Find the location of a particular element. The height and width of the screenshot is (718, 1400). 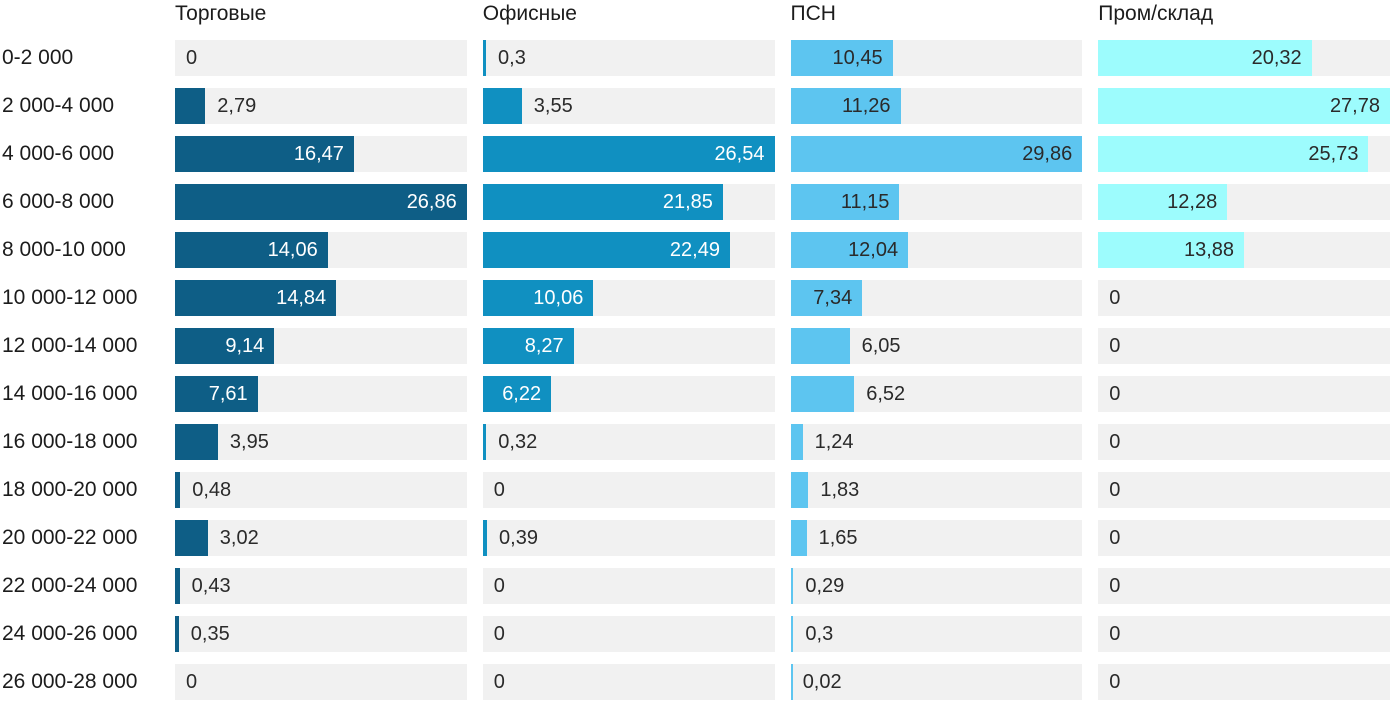

bar: 7,61 is located at coordinates (216, 394).